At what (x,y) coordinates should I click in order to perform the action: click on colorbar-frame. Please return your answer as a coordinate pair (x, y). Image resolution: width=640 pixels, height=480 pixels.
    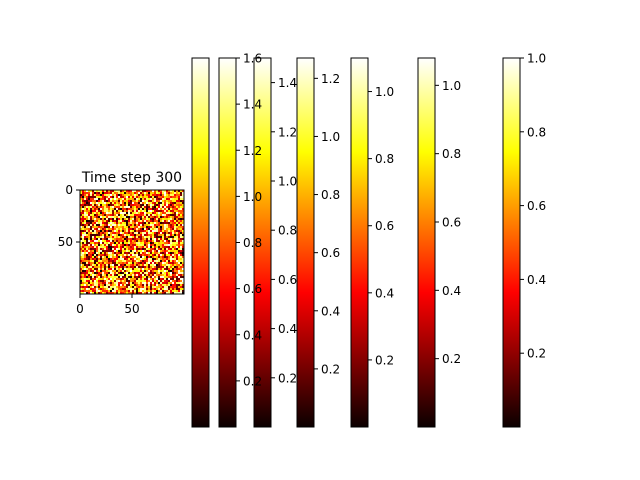
    Looking at the image, I should click on (511, 242).